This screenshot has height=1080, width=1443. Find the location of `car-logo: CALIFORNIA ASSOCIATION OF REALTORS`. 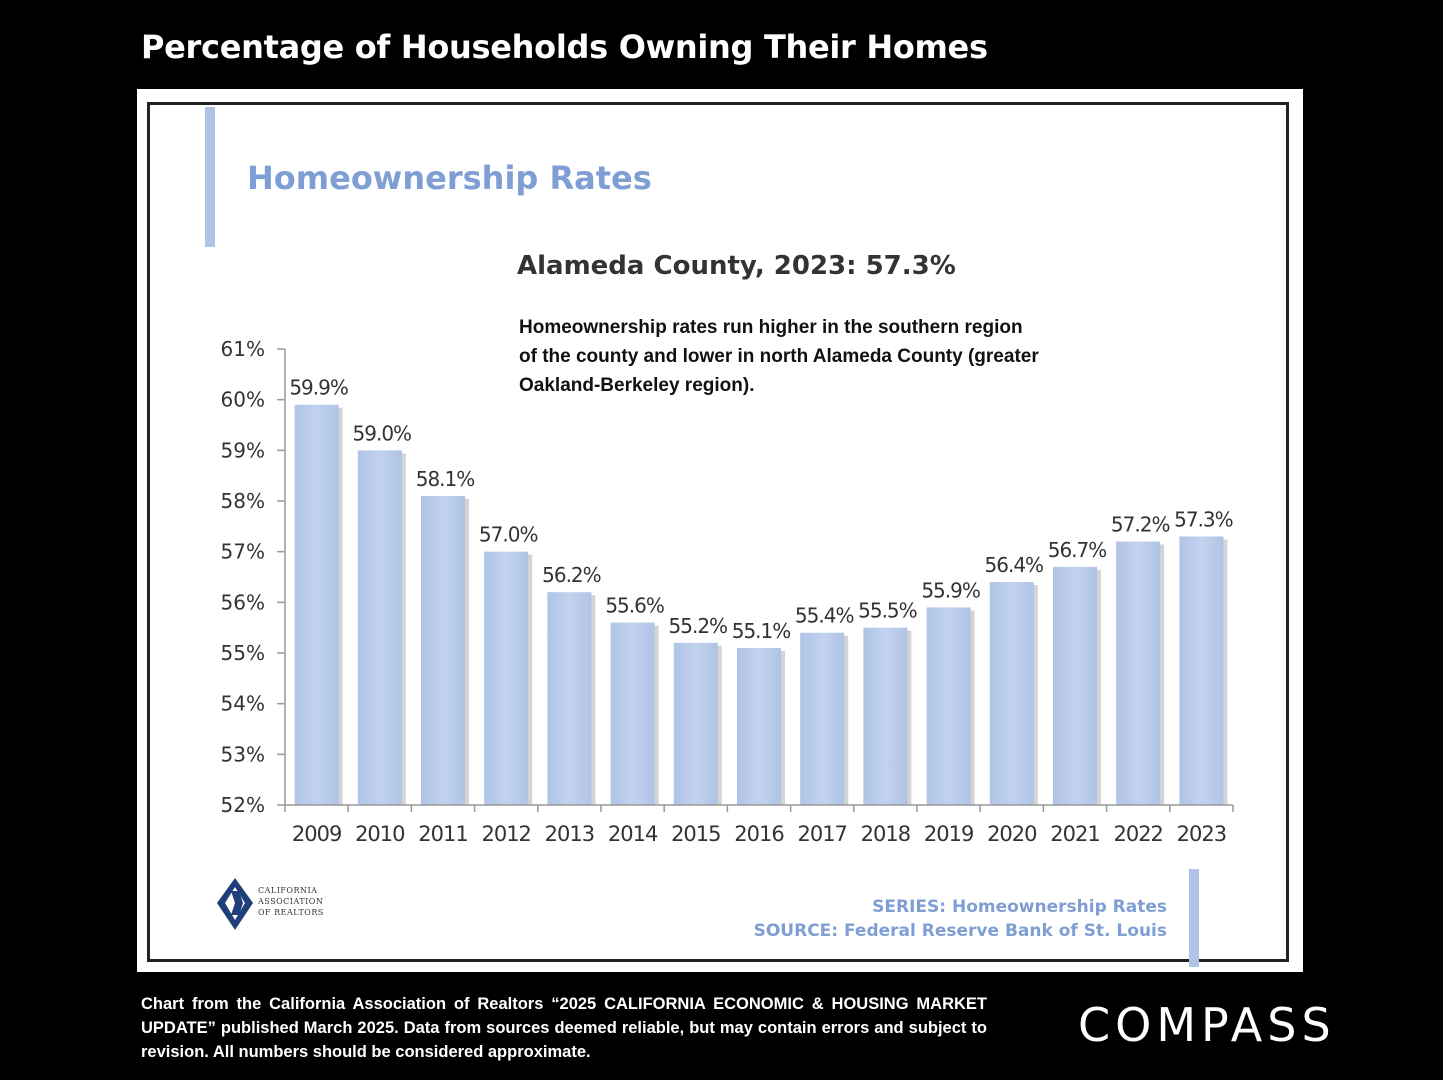

car-logo: CALIFORNIA ASSOCIATION OF REALTORS is located at coordinates (278, 905).